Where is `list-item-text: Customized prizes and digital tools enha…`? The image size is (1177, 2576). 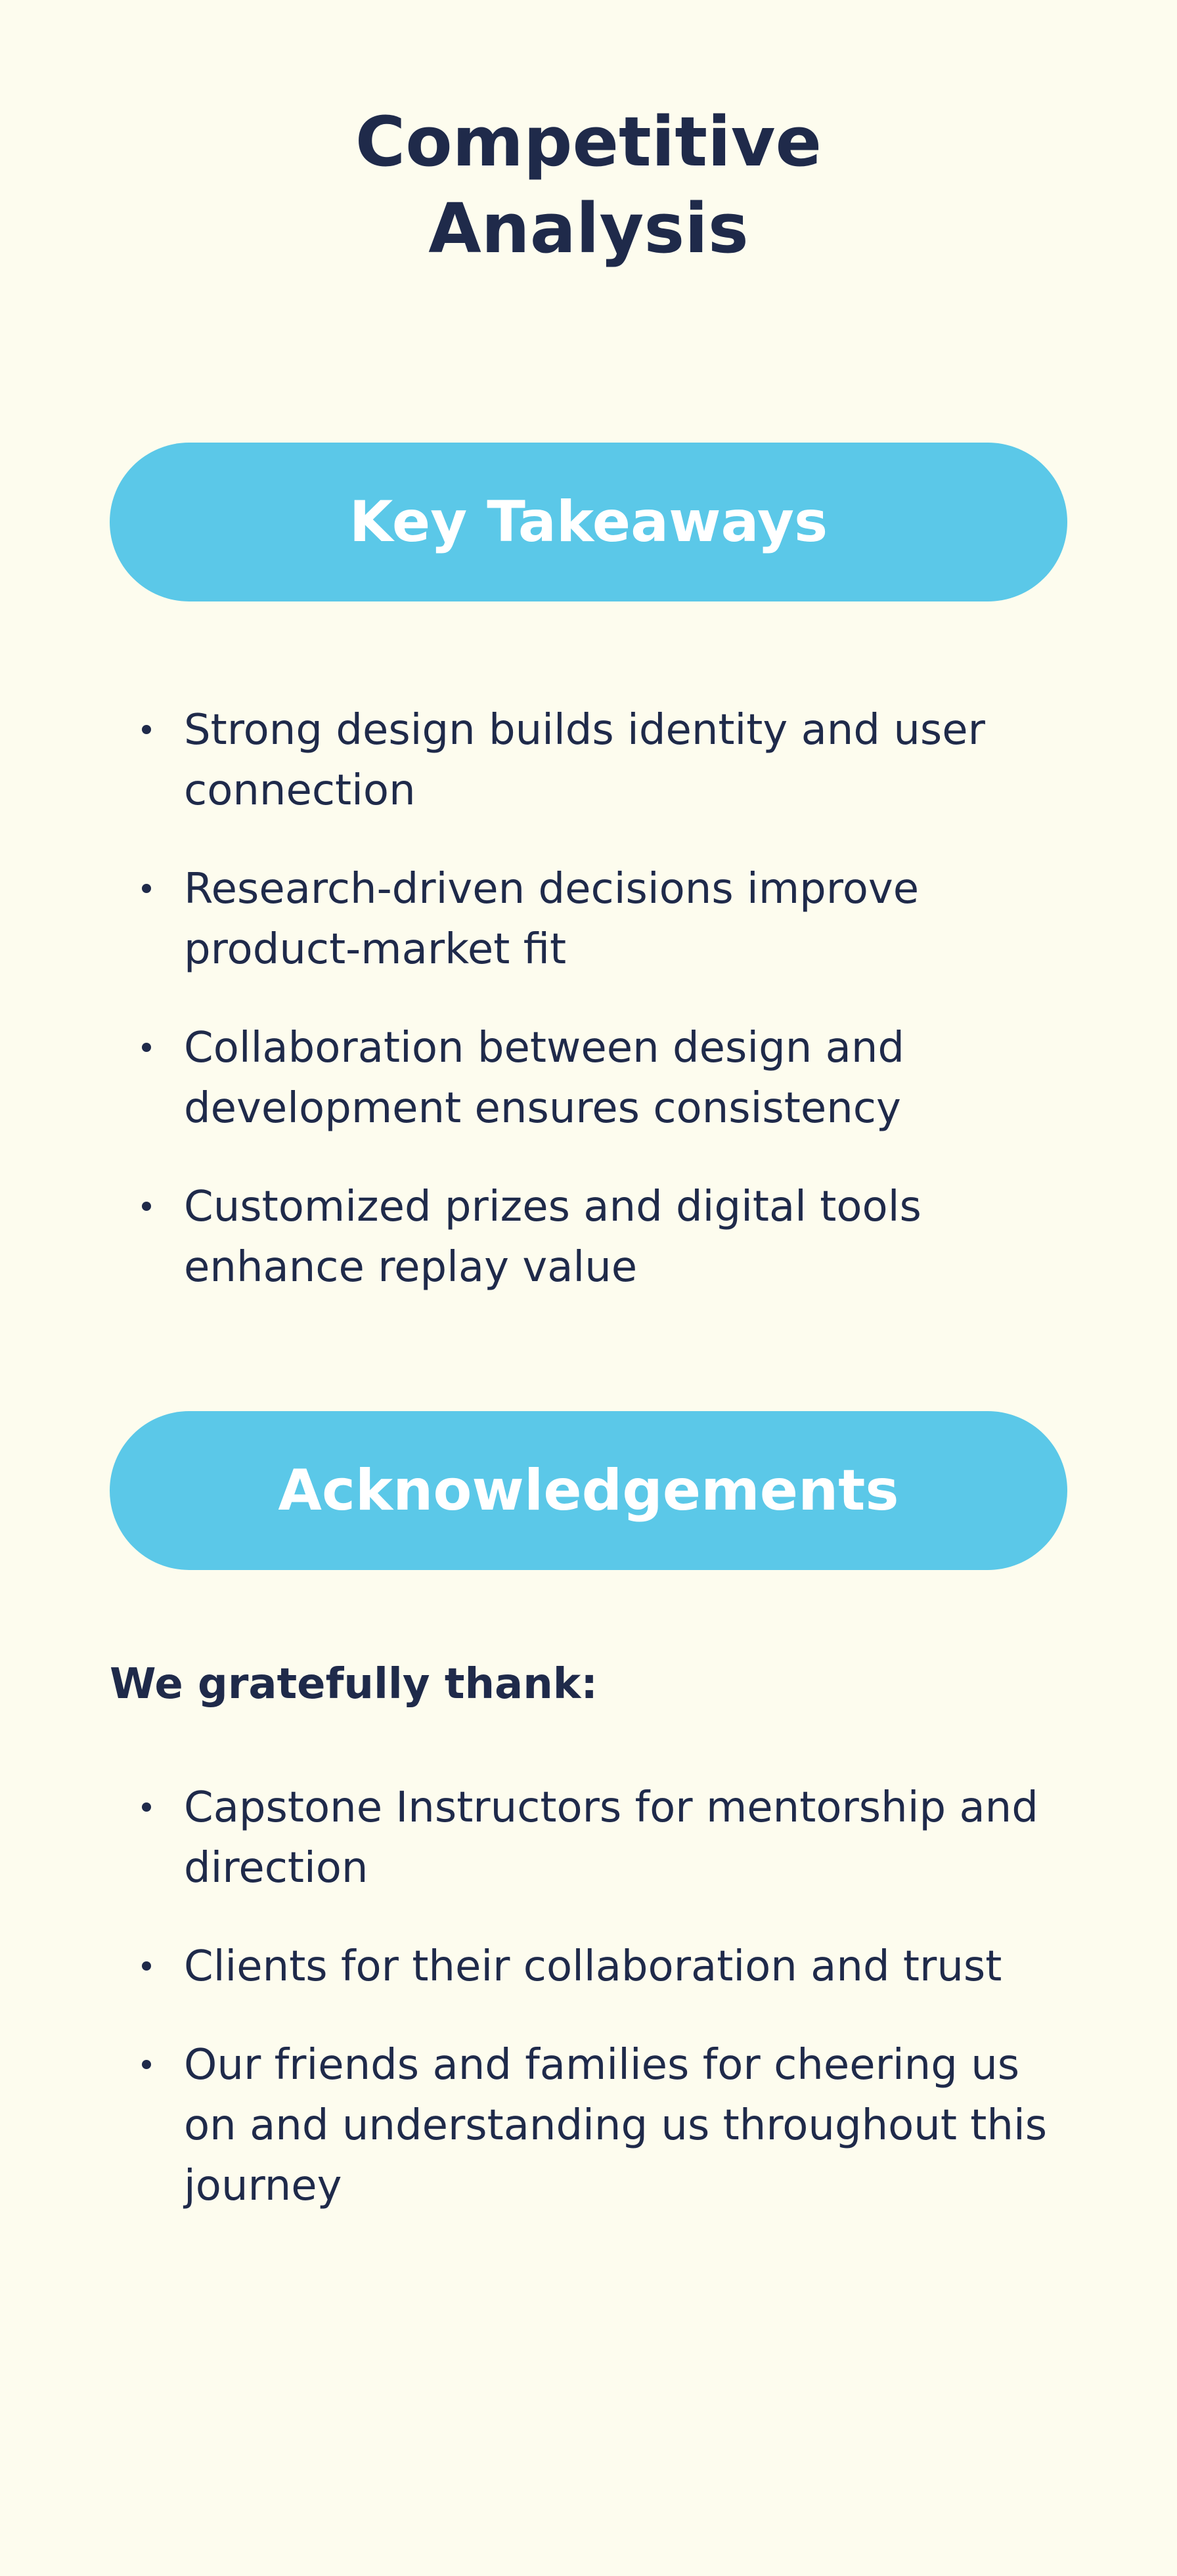
list-item-text: Customized prizes and digital tools enha… is located at coordinates (553, 1238).